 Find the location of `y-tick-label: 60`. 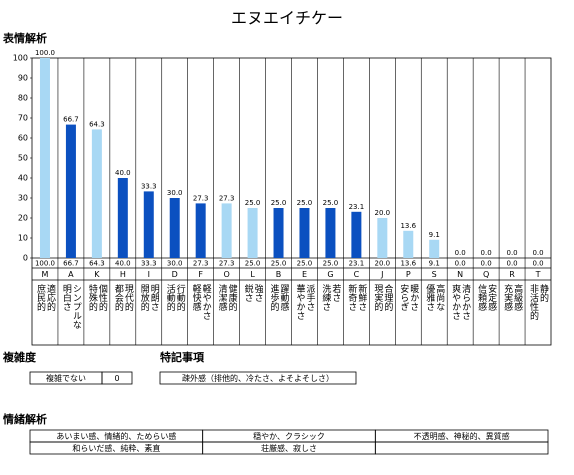

y-tick-label: 60 is located at coordinates (23, 138).